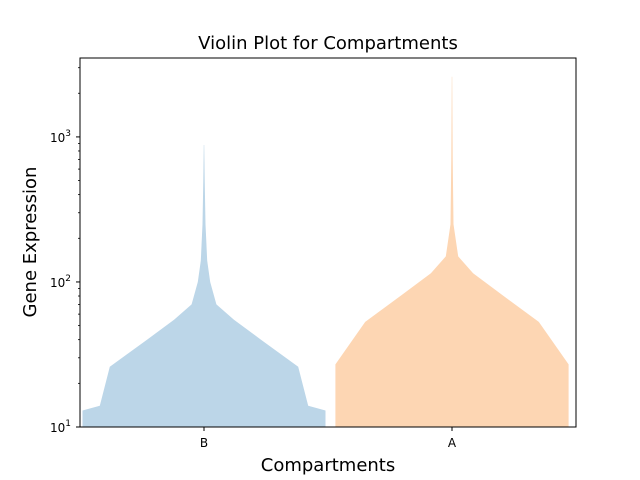 The image size is (640, 480). Describe the element at coordinates (60, 427) in the screenshot. I see `y-tick-label: 10¹` at that location.